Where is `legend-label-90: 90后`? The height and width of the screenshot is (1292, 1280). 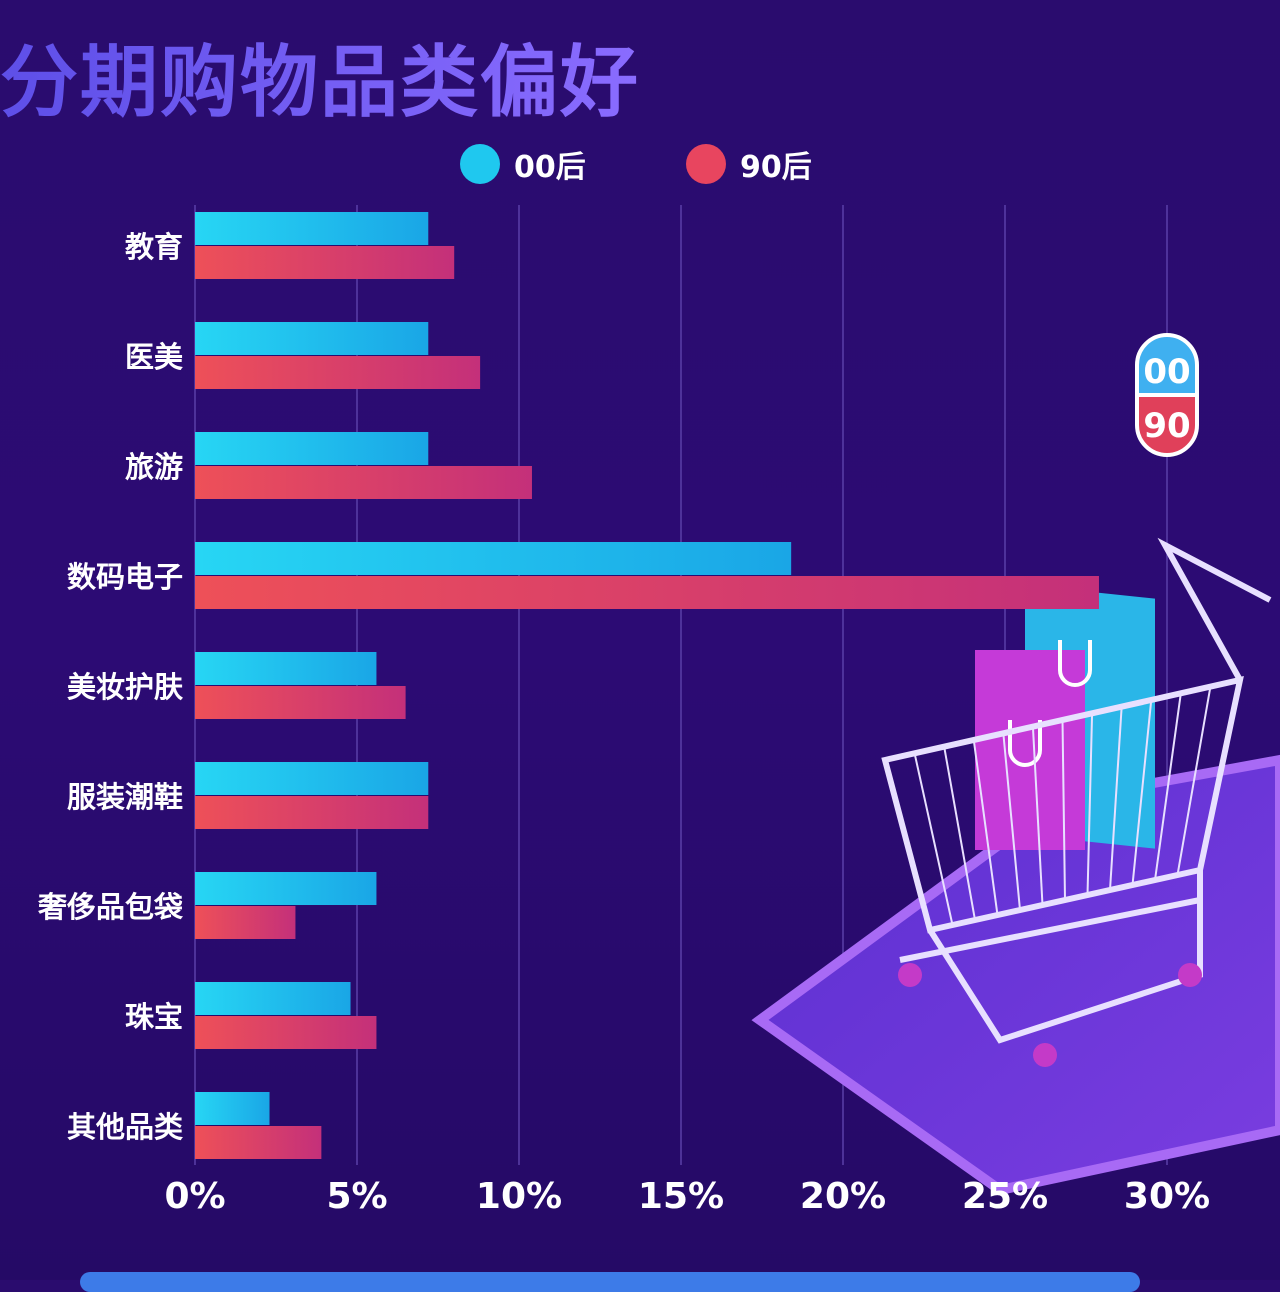 legend-label-90: 90后 is located at coordinates (776, 167).